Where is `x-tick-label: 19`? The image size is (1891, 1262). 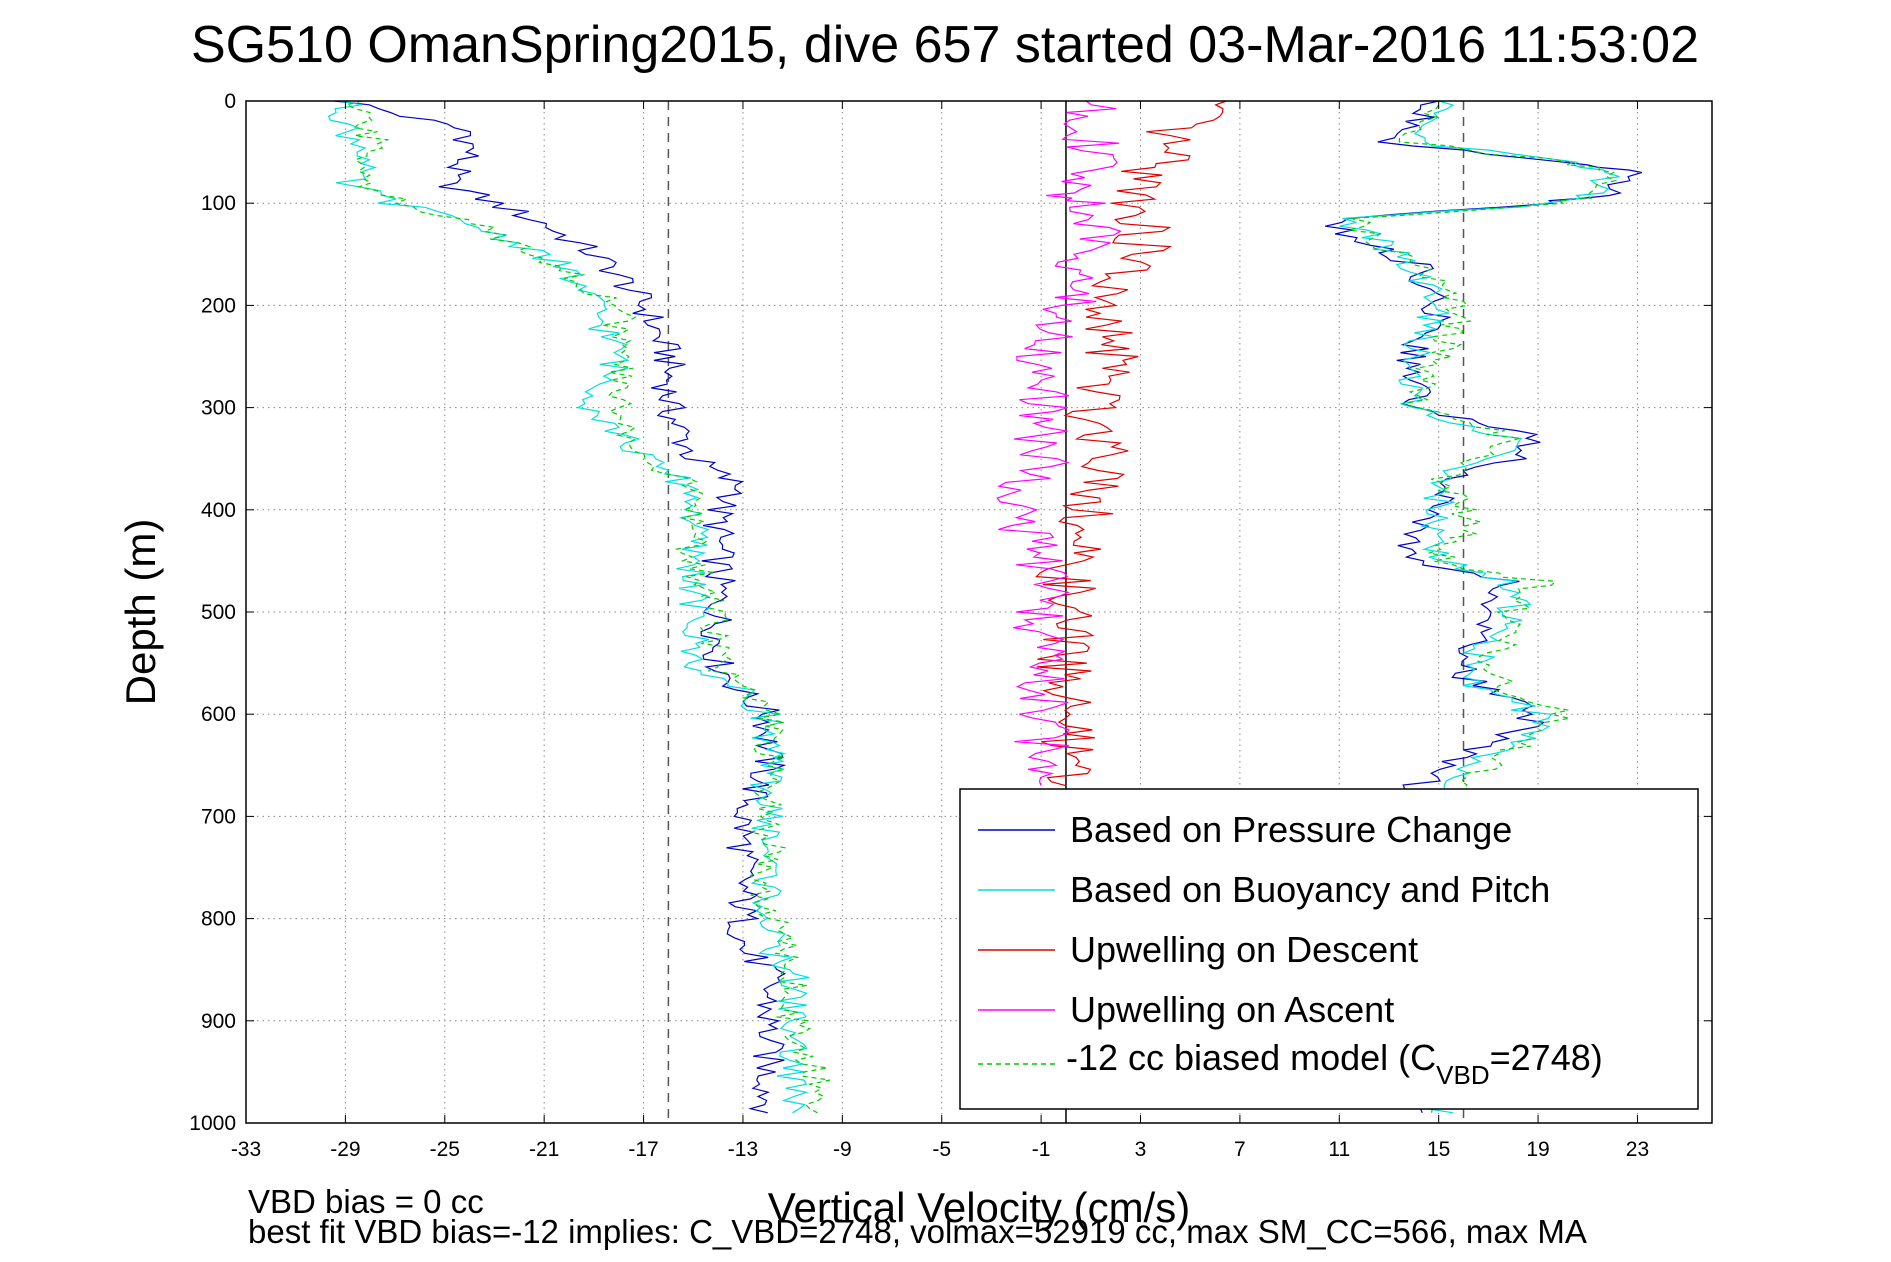 x-tick-label: 19 is located at coordinates (1537, 1149).